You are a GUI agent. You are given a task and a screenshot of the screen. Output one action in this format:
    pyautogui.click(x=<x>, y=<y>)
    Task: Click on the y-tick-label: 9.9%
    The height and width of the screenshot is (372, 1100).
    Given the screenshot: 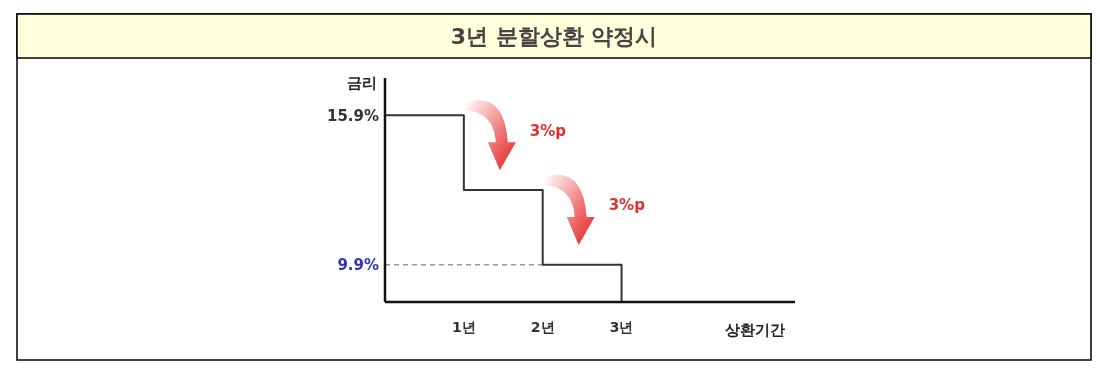 What is the action you would take?
    pyautogui.click(x=358, y=264)
    